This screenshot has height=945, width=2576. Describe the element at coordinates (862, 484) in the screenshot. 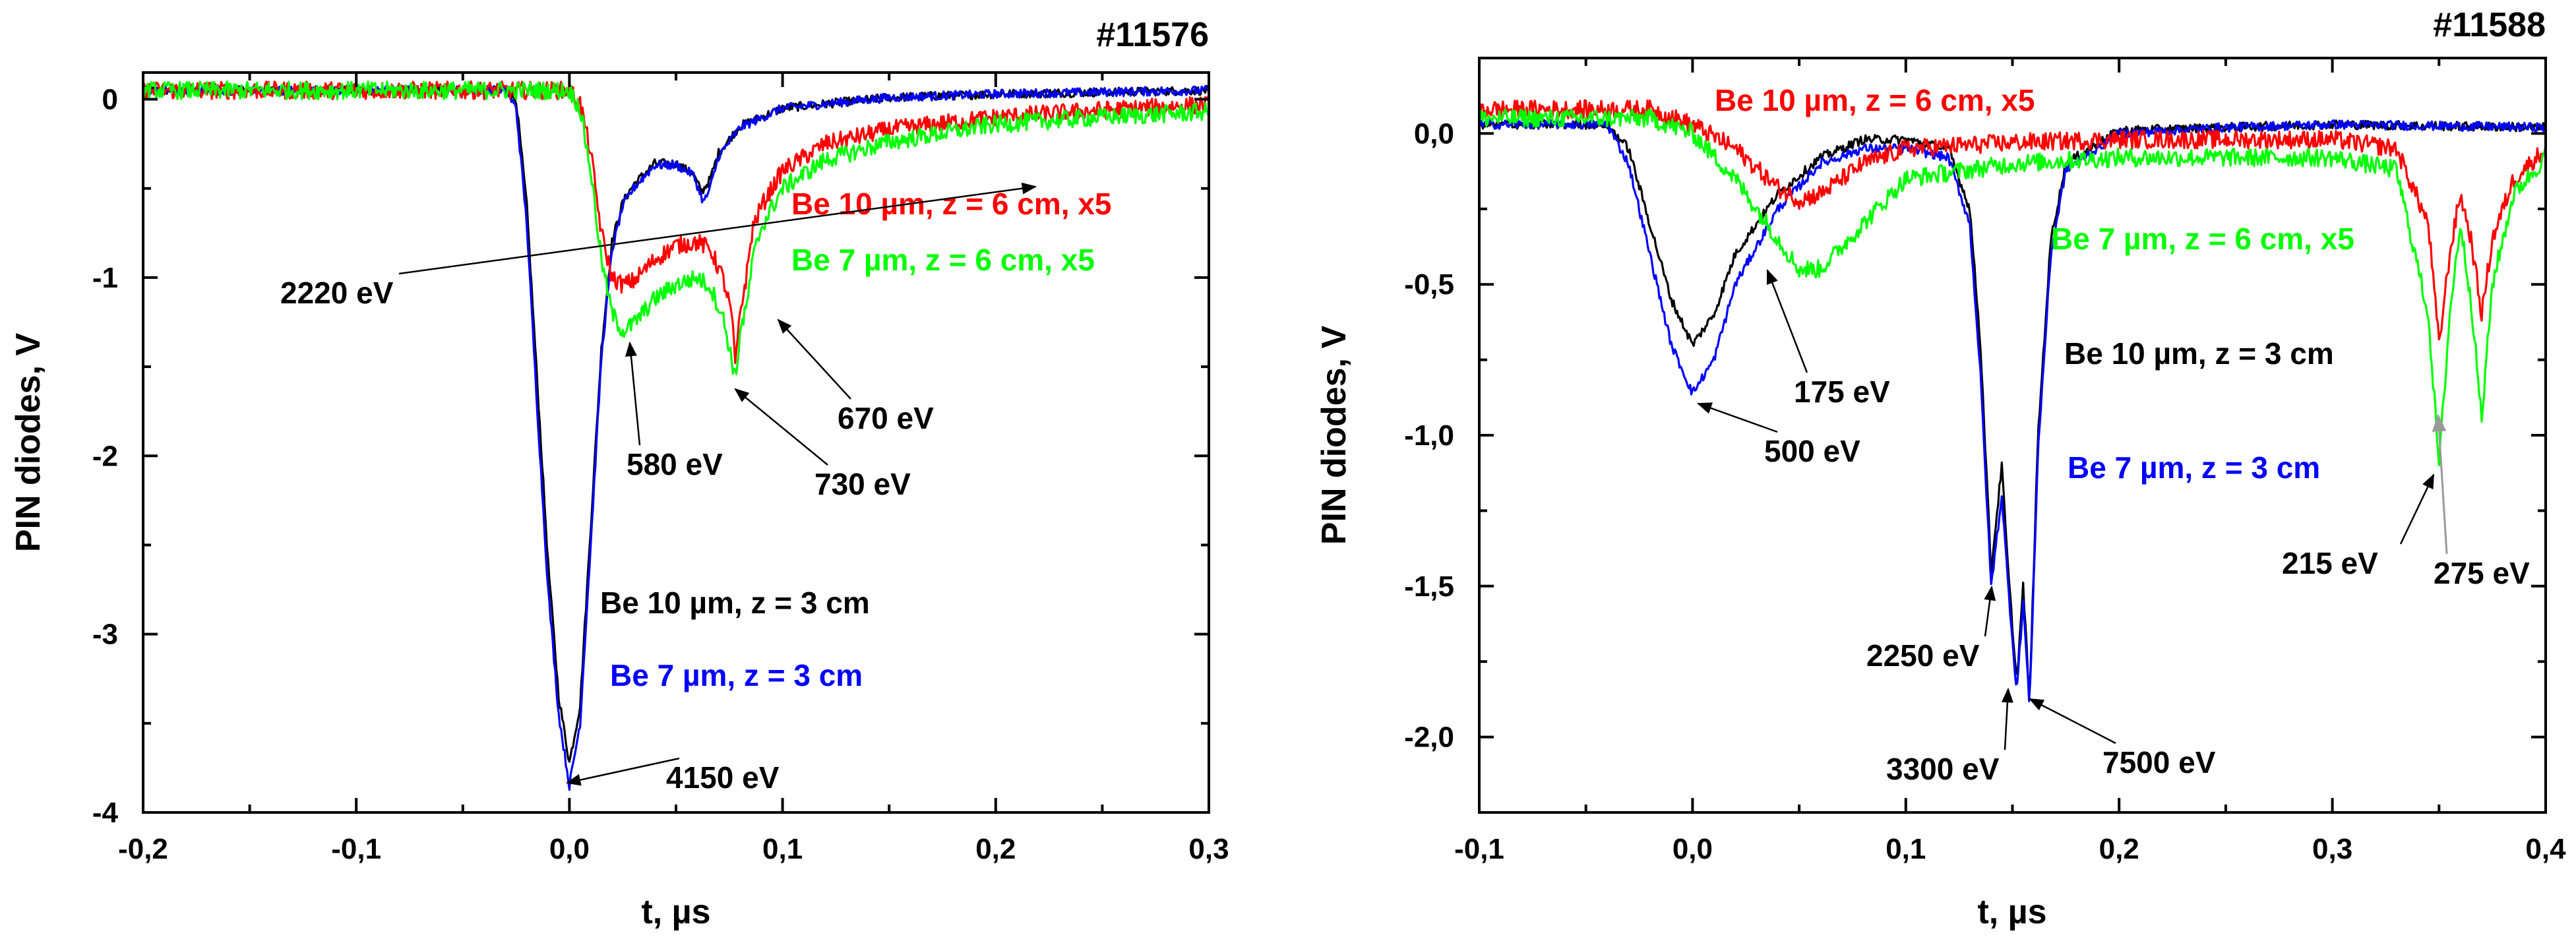

I see `annotation-label: 730 eV` at that location.